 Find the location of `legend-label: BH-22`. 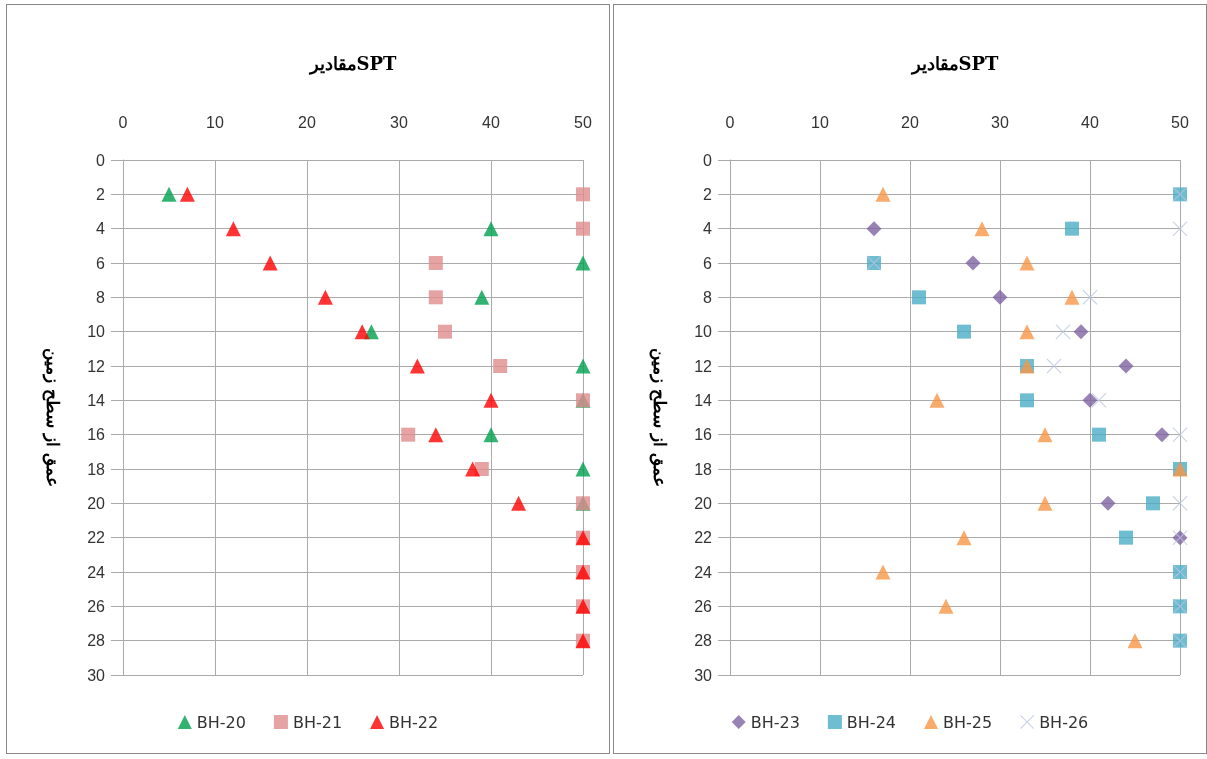

legend-label: BH-22 is located at coordinates (414, 722).